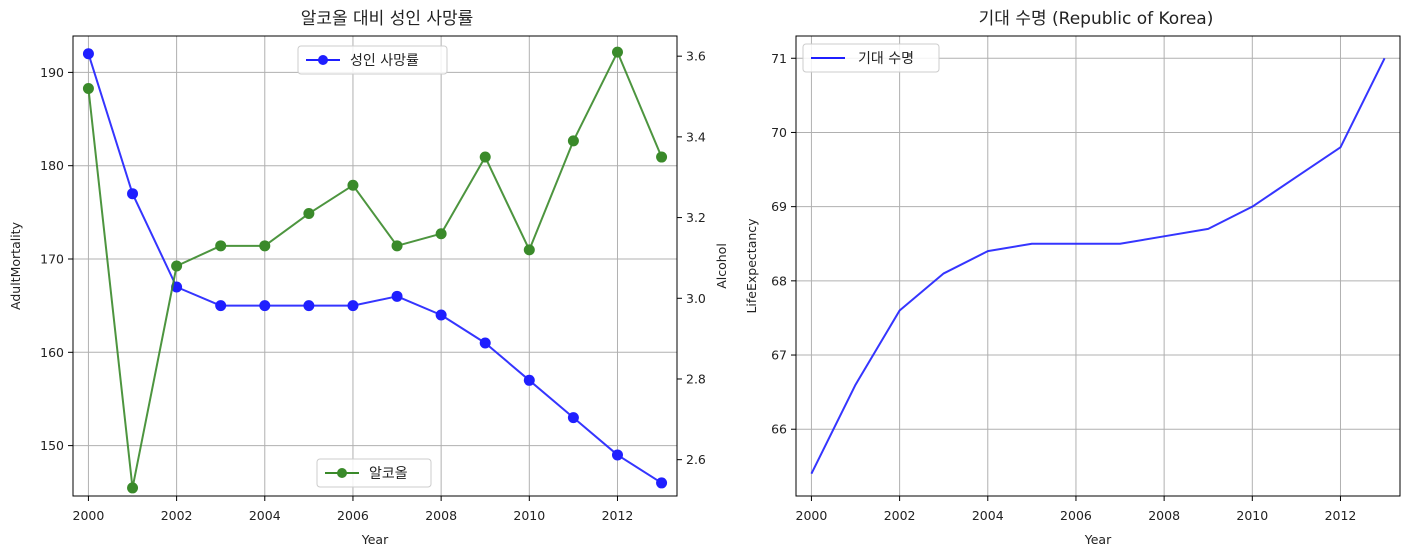 The height and width of the screenshot is (548, 1402). Describe the element at coordinates (485, 343) in the screenshot. I see `chart1-series-0-point-2009` at that location.